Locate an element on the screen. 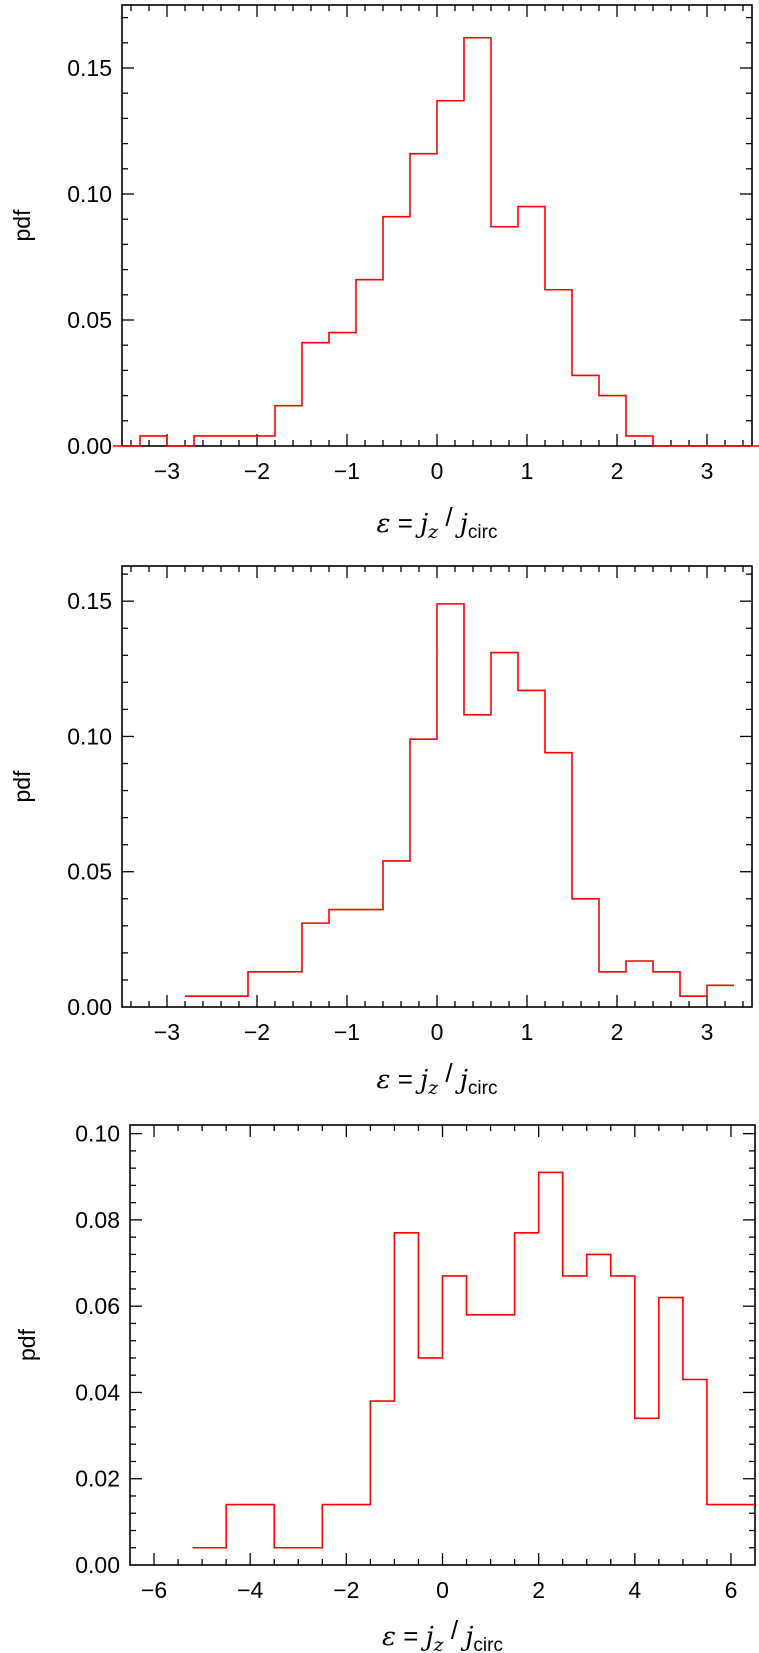 The image size is (759, 1653). y-tick-label: 0.06 is located at coordinates (97, 1306).